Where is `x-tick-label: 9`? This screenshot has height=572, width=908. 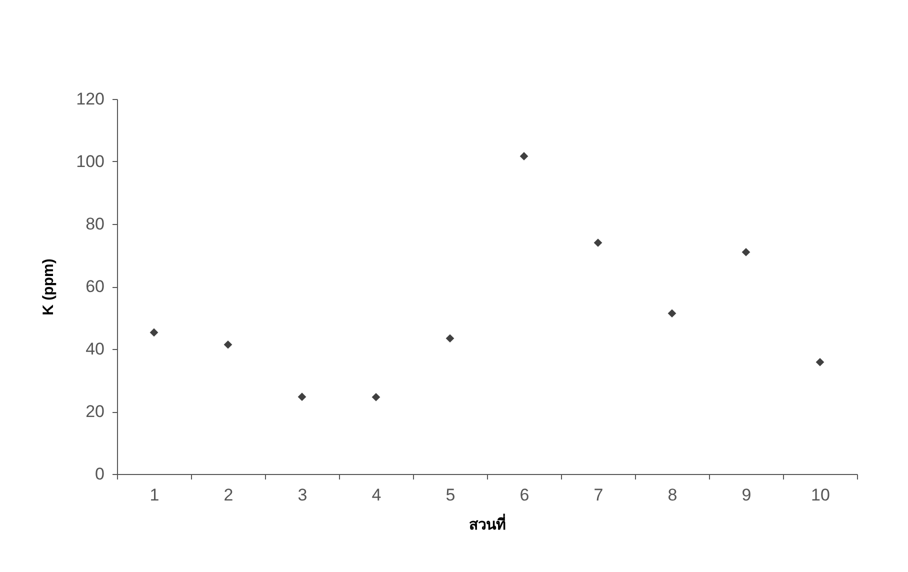 x-tick-label: 9 is located at coordinates (747, 495).